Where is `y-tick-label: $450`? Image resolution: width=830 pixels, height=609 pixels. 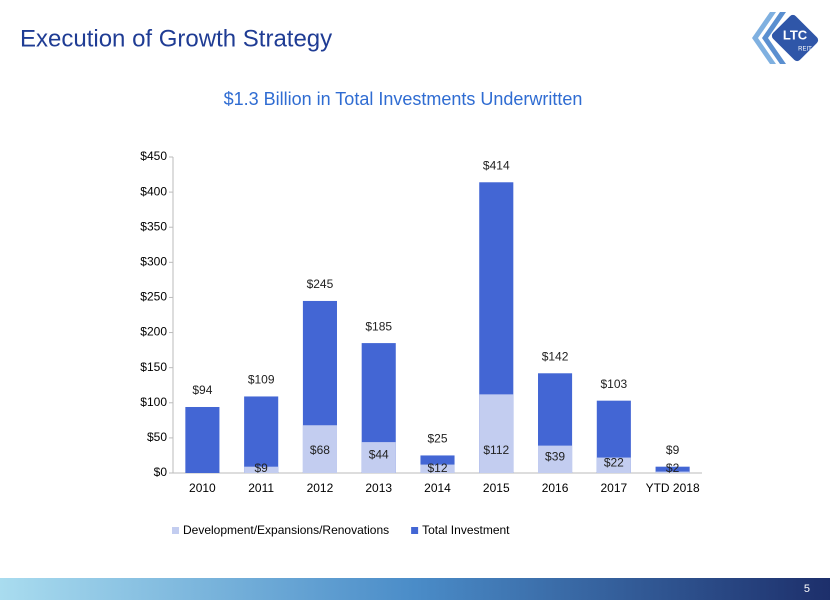 y-tick-label: $450 is located at coordinates (153, 156).